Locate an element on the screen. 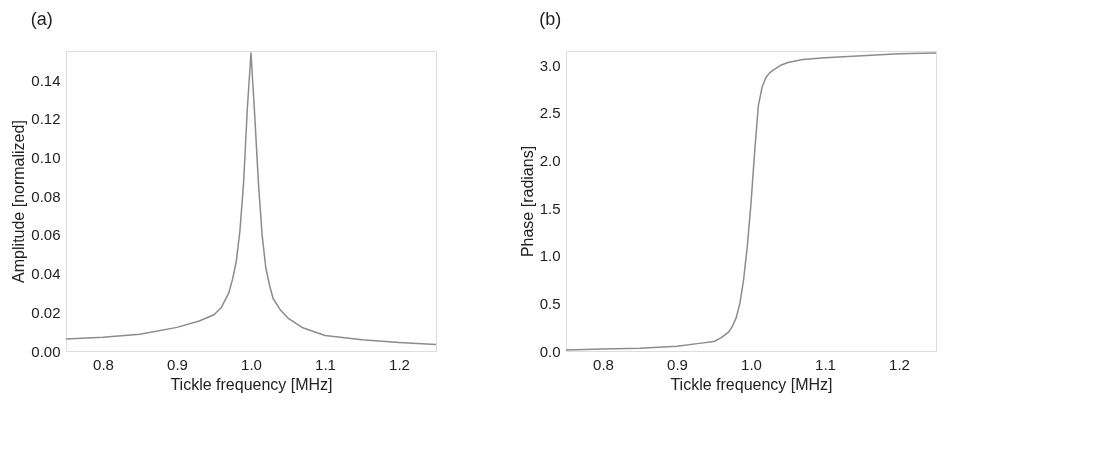 This screenshot has width=1094, height=468. chart-title: (b) is located at coordinates (550, 19).